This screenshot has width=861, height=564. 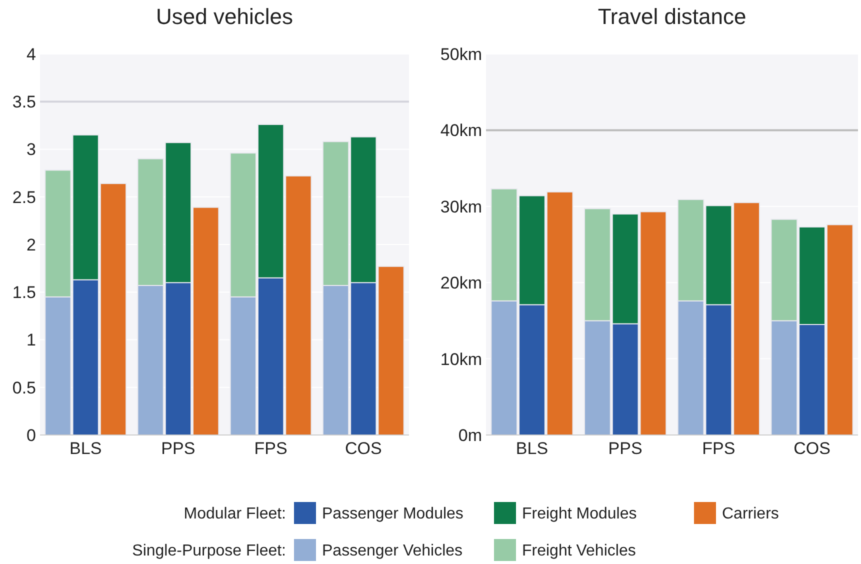 What do you see at coordinates (579, 551) in the screenshot?
I see `legend-label: Freight Vehicles` at bounding box center [579, 551].